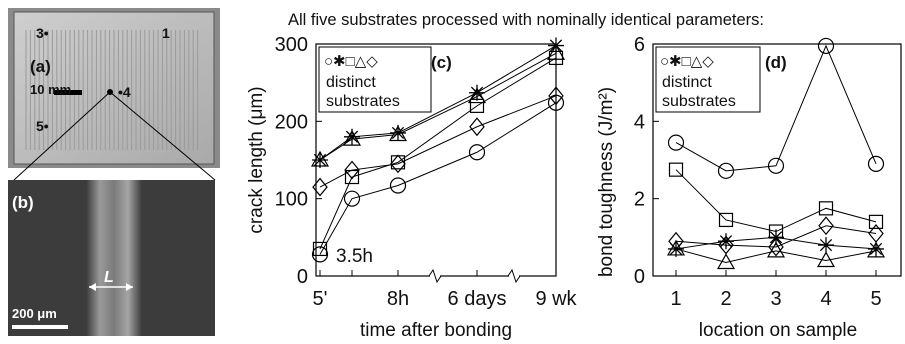 The width and height of the screenshot is (905, 344). Describe the element at coordinates (162, 136) in the screenshot. I see `zoom-line-right` at that location.